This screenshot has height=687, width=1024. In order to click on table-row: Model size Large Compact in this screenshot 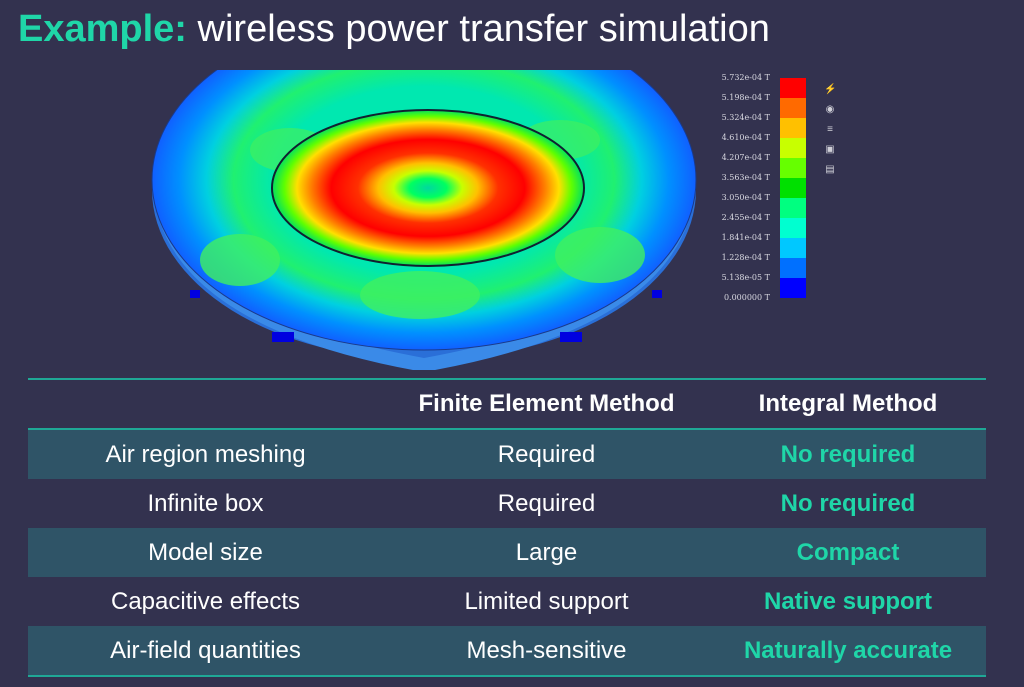, I will do `click(507, 552)`.